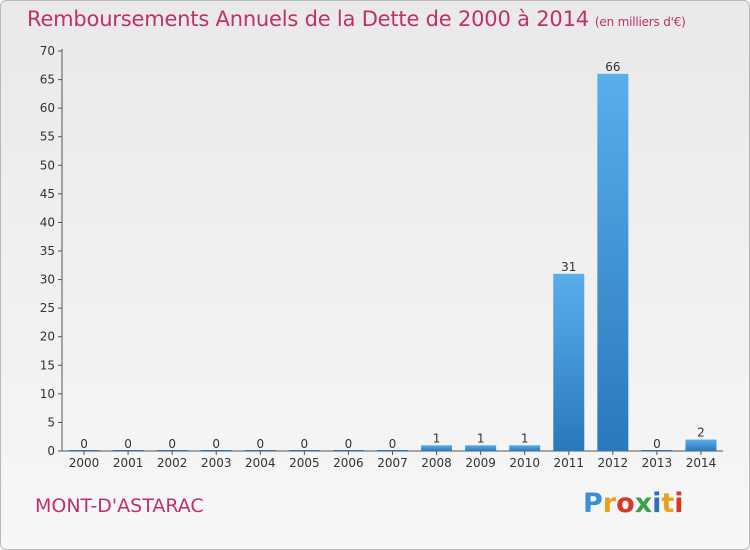 The image size is (750, 550). Describe the element at coordinates (216, 463) in the screenshot. I see `x-tick-label: 2003` at that location.